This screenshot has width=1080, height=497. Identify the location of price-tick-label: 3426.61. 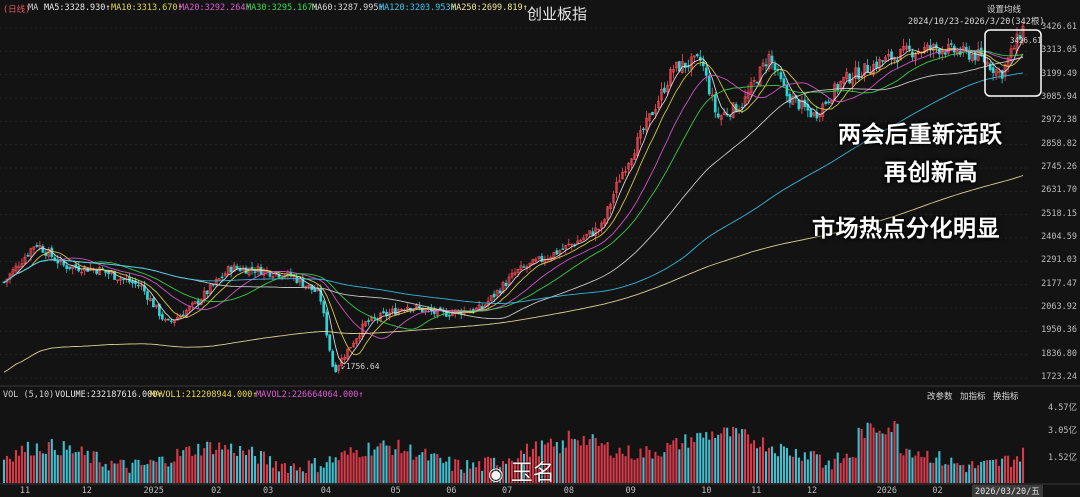
(1059, 27).